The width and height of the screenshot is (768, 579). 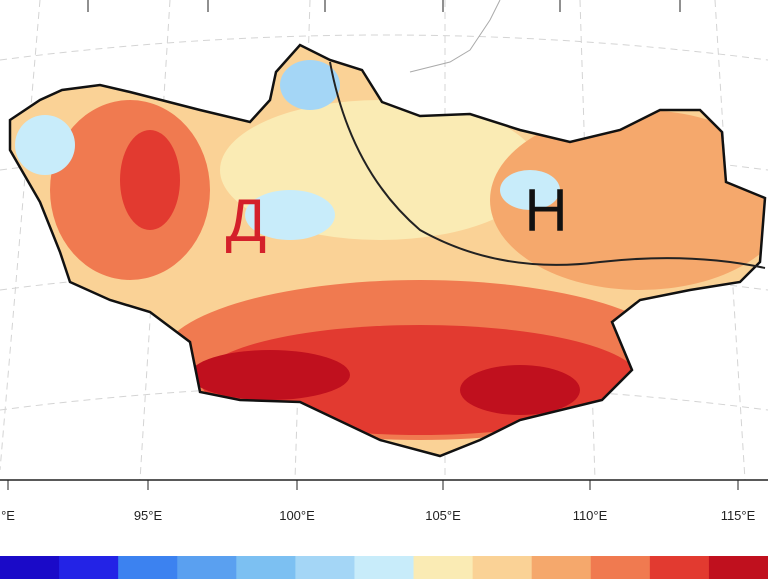 I want to click on region-label: Н, so click(x=545, y=210).